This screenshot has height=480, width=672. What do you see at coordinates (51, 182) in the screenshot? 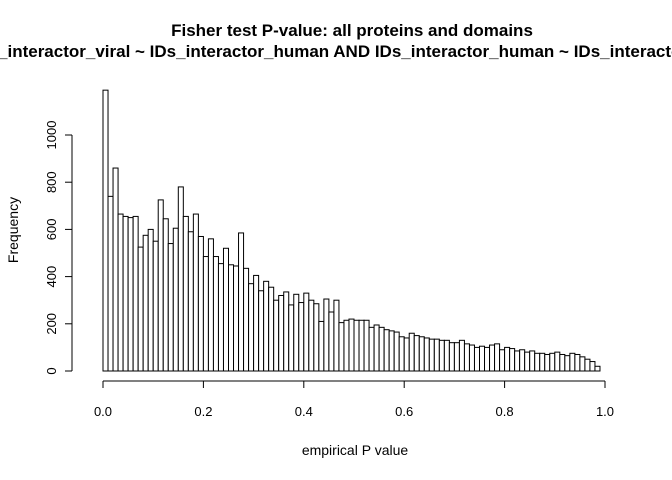
I see `y-tick-label: 800` at bounding box center [51, 182].